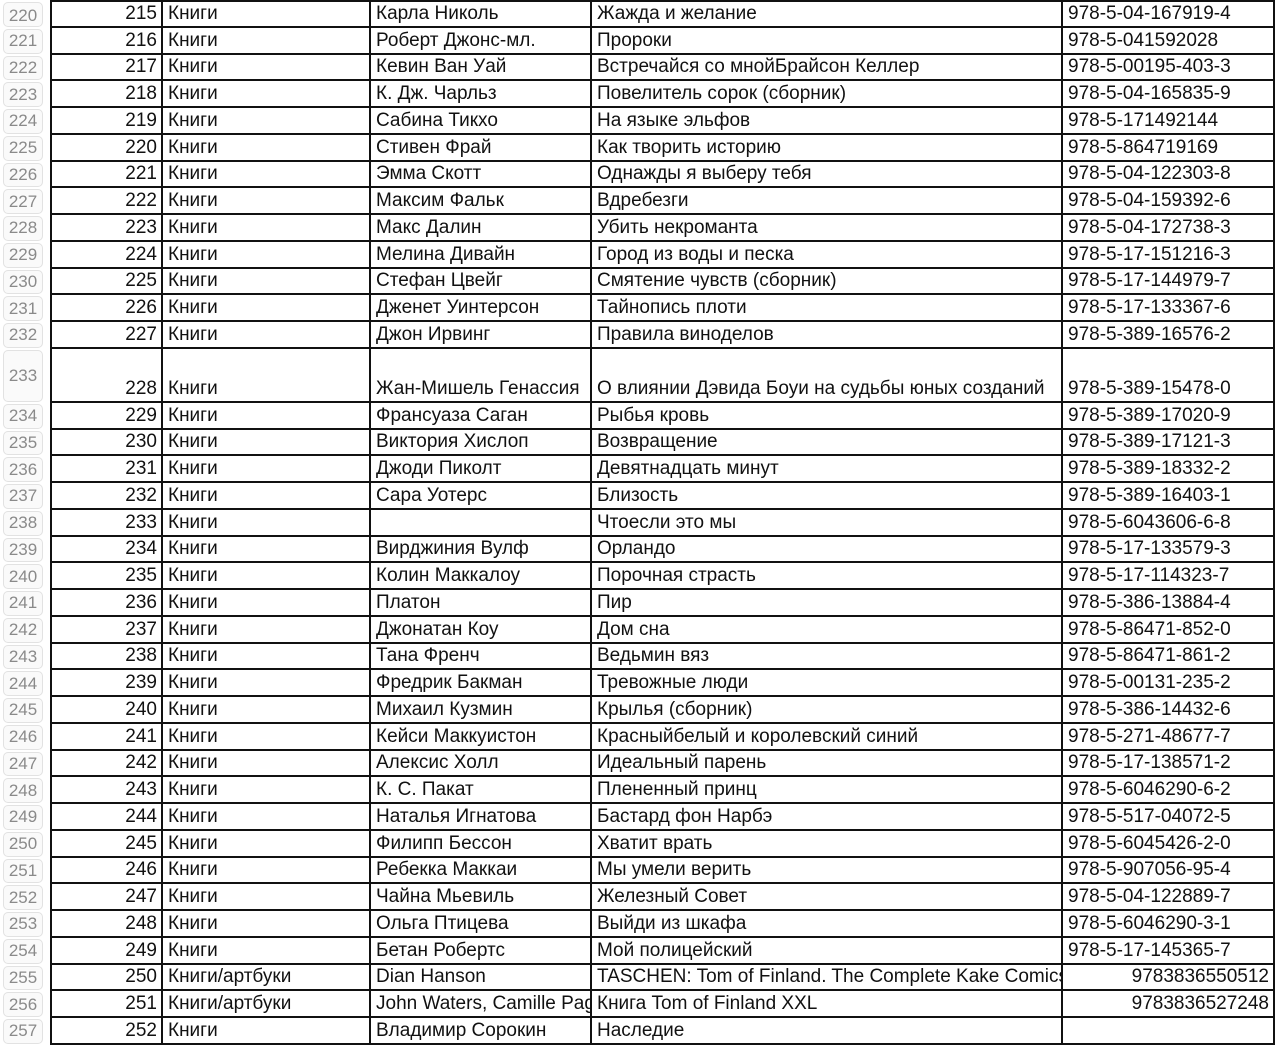 Image resolution: width=1280 pixels, height=1045 pixels. What do you see at coordinates (1169, 282) in the screenshot?
I see `cell-isbn: 978-5-17-144979-7` at bounding box center [1169, 282].